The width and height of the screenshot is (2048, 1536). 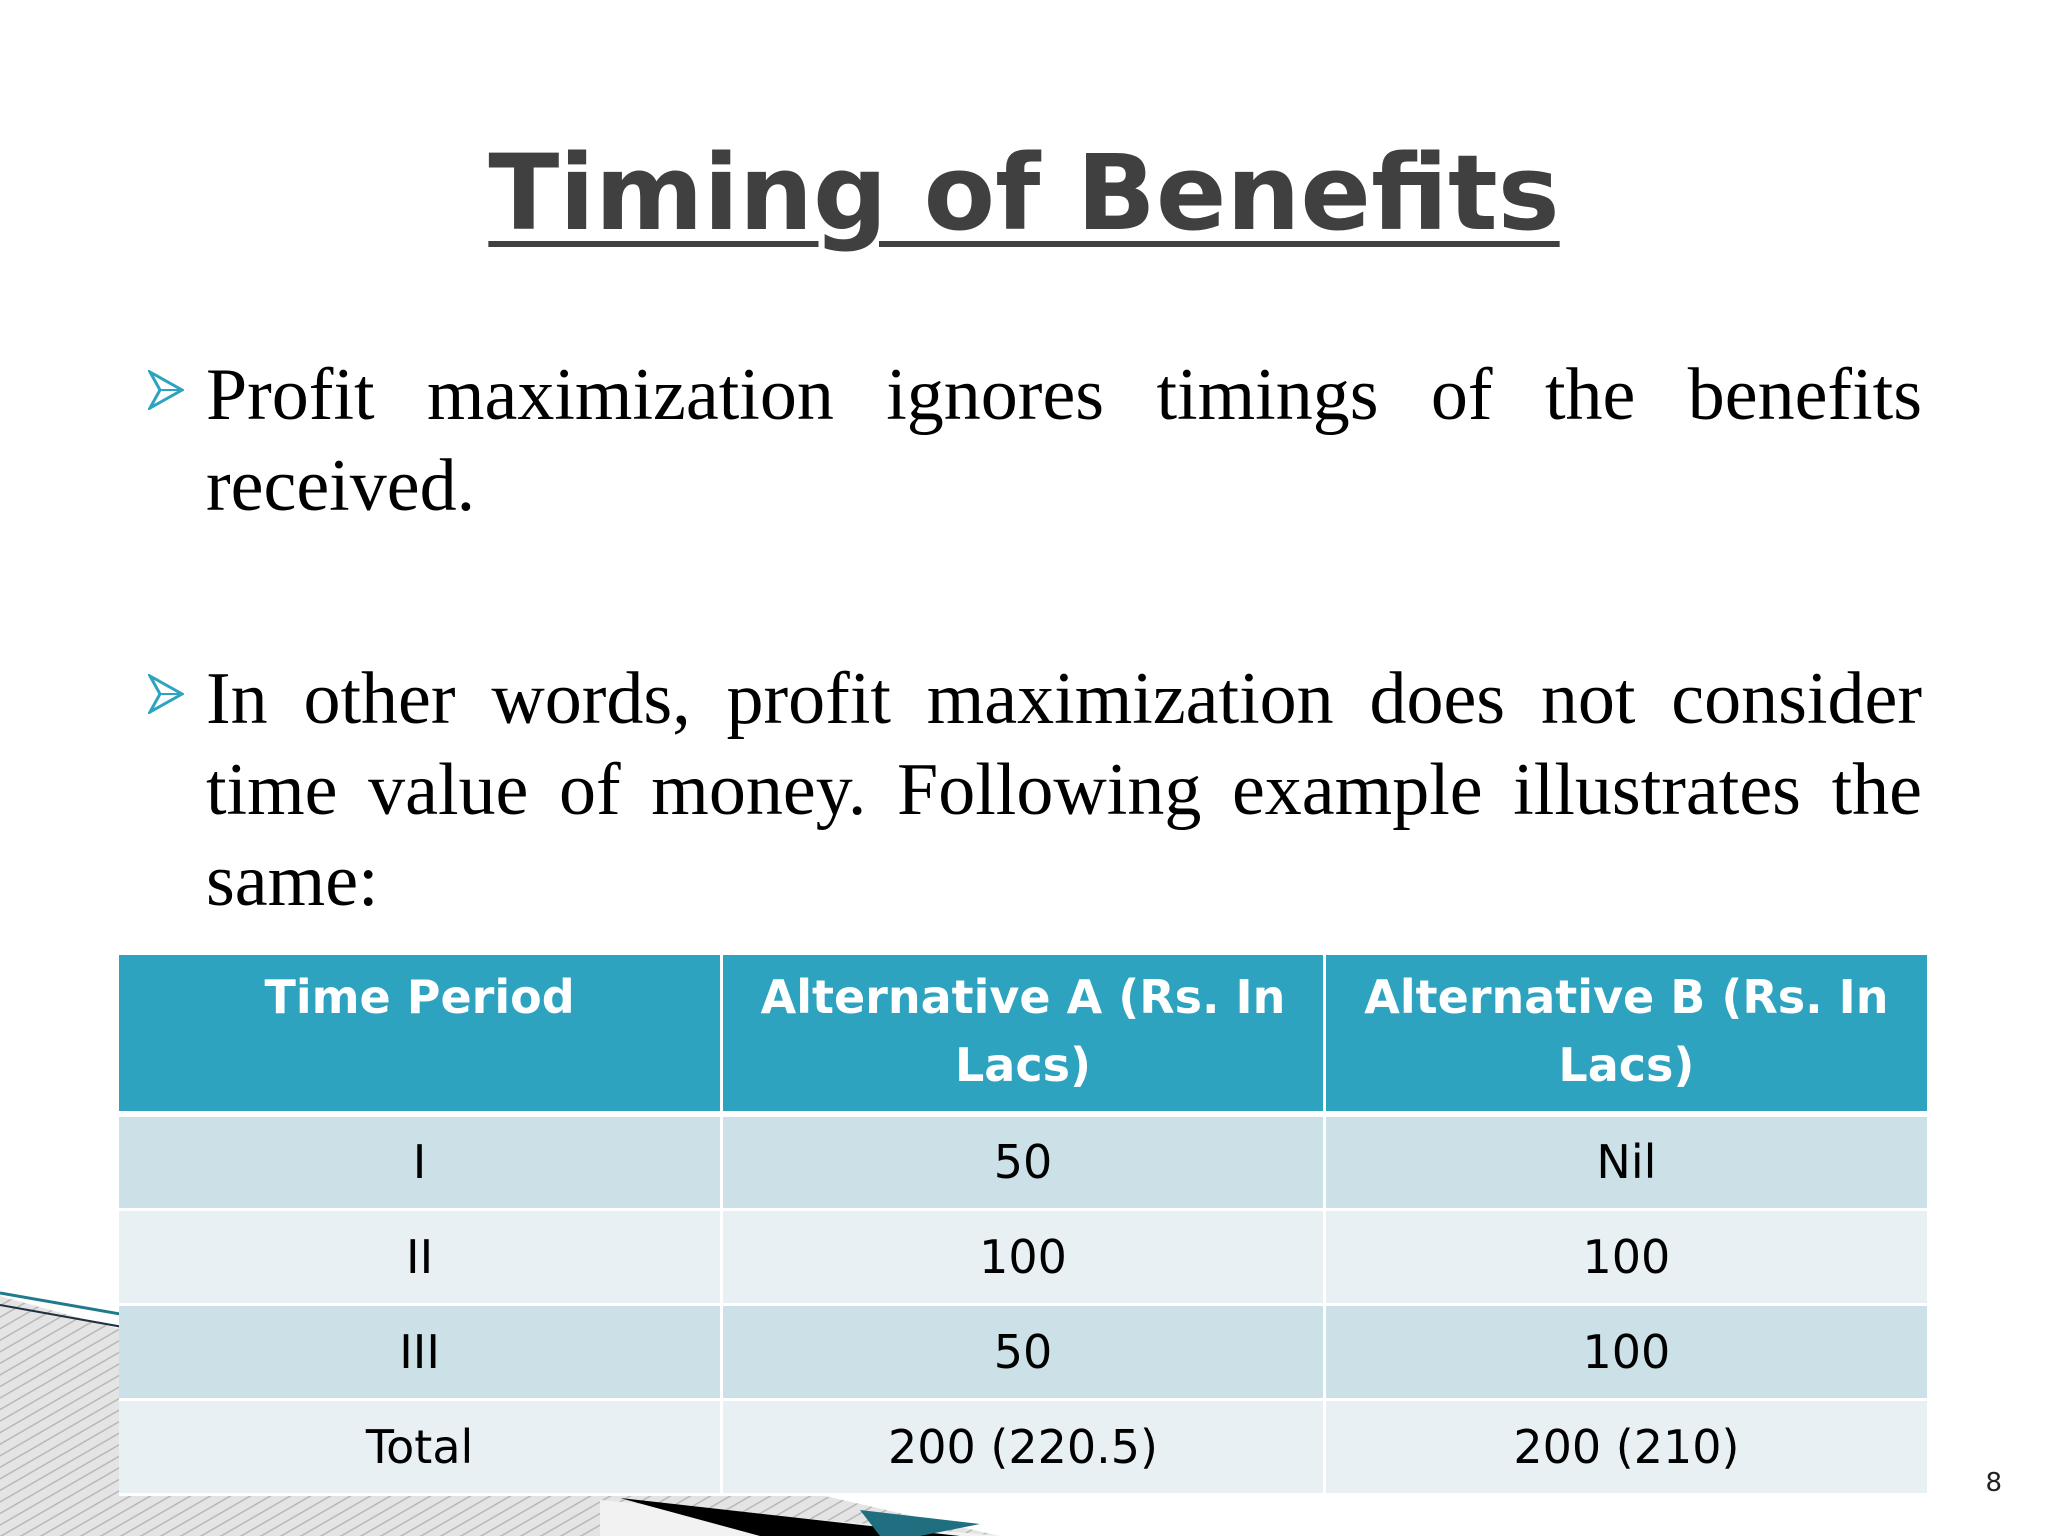 What do you see at coordinates (920, 1523) in the screenshot?
I see `teal-wedge-shape` at bounding box center [920, 1523].